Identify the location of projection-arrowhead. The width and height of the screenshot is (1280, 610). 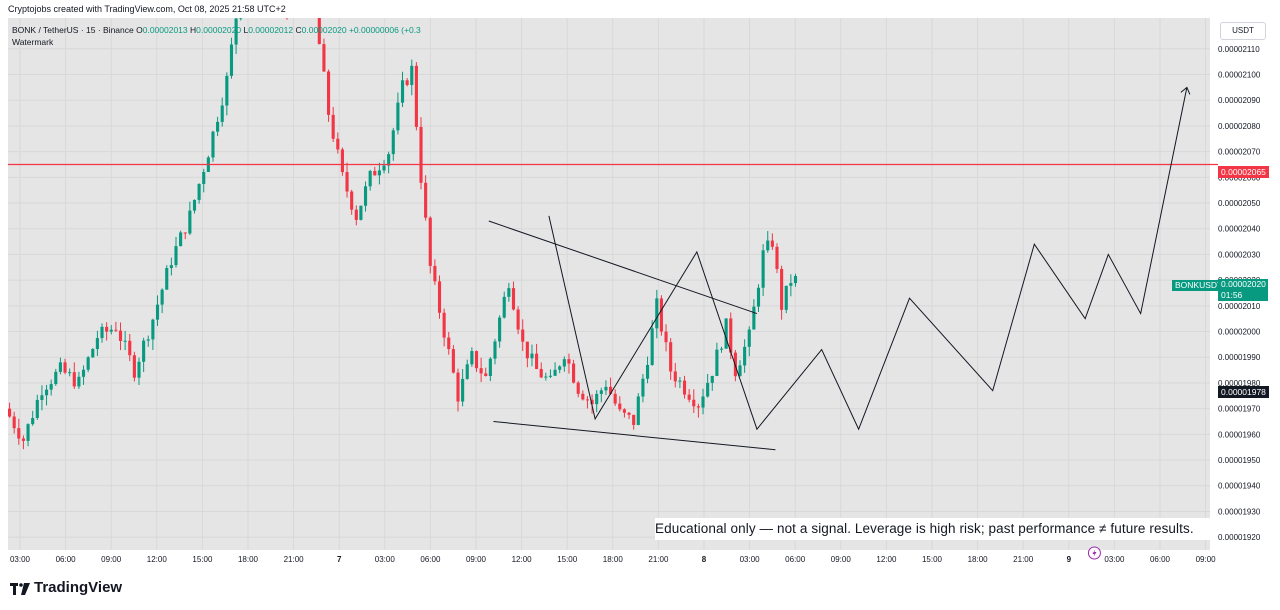
(1185, 90).